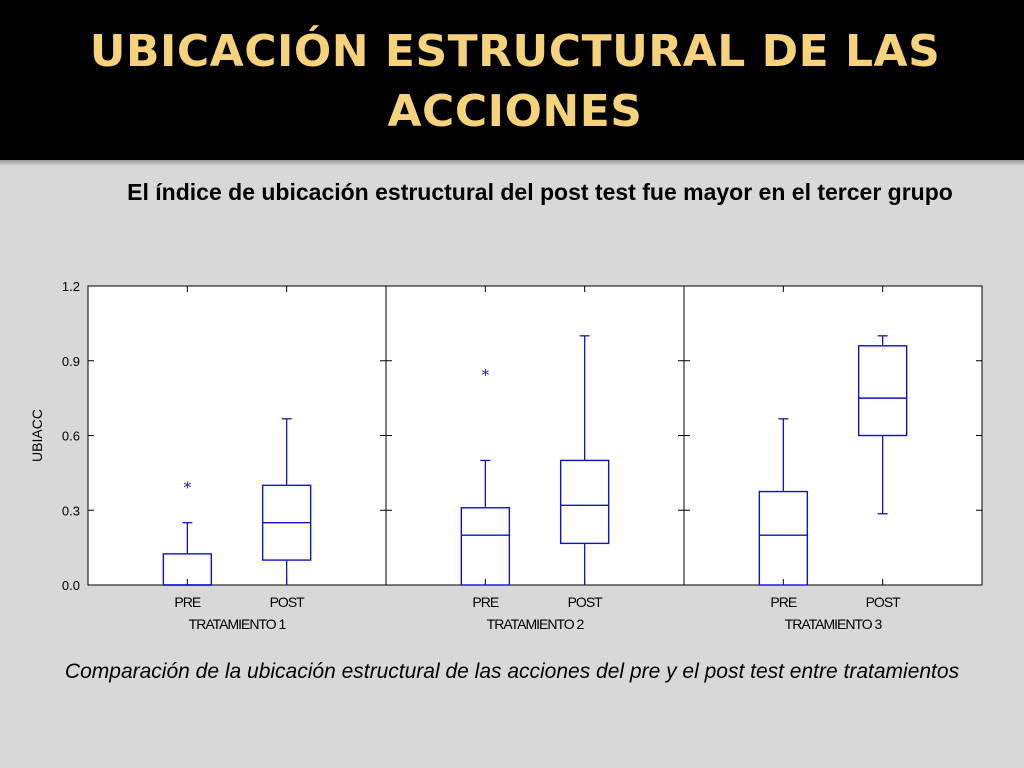  What do you see at coordinates (71, 436) in the screenshot?
I see `y-tick-label: 0.6` at bounding box center [71, 436].